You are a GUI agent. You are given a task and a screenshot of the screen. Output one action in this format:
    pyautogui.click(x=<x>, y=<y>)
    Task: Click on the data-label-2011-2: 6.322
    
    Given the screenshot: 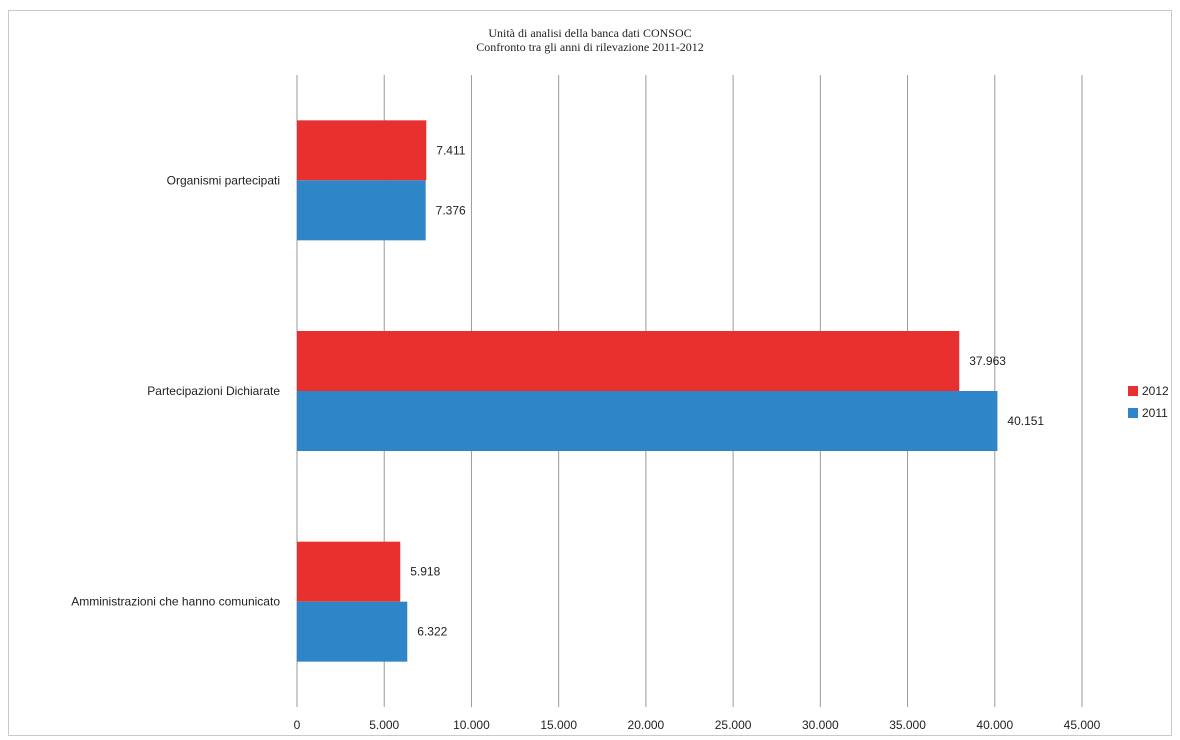 What is the action you would take?
    pyautogui.click(x=432, y=632)
    